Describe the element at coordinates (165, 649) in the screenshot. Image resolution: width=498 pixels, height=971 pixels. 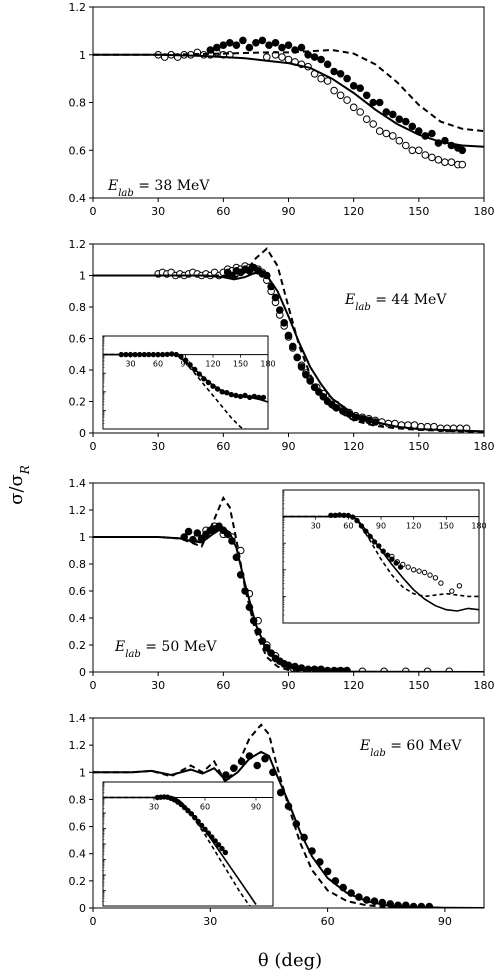
I see `energy-label: Elab = 50 MeV` at that location.